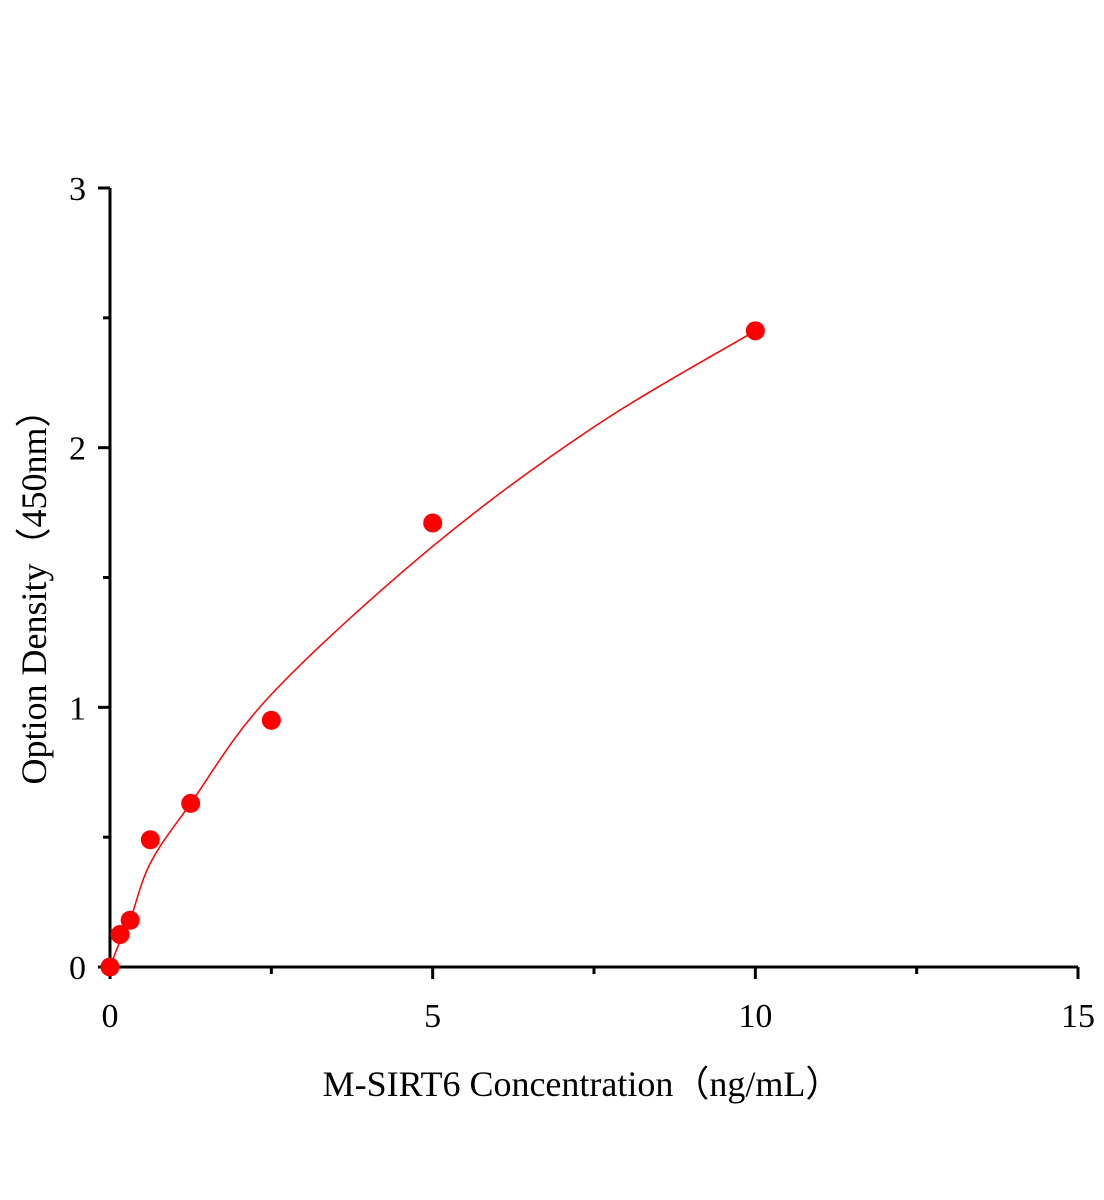  What do you see at coordinates (1078, 1016) in the screenshot?
I see `x-tick-label: 15` at bounding box center [1078, 1016].